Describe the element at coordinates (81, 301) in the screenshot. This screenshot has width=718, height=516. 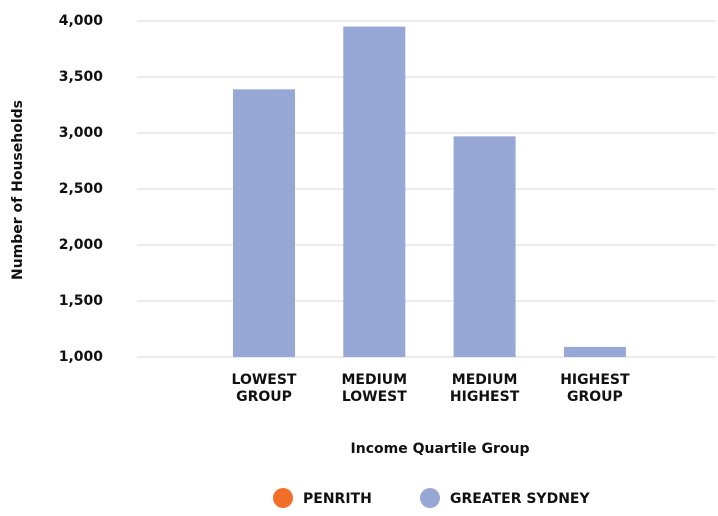
I see `y-tick-label: 1,500` at that location.